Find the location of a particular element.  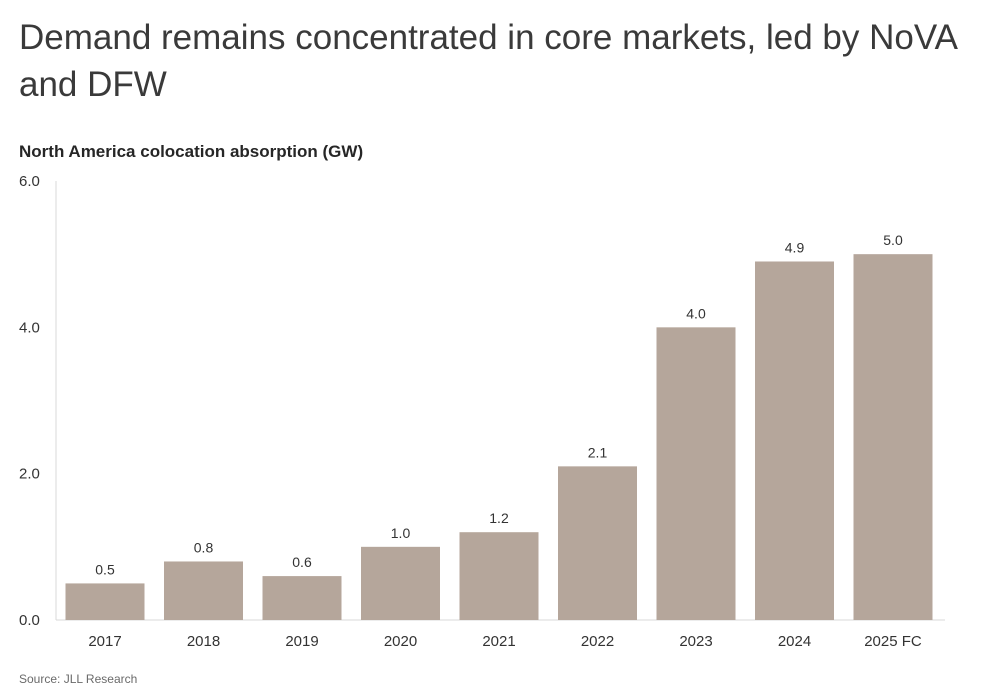

bar-value-label: 0.5 is located at coordinates (105, 569).